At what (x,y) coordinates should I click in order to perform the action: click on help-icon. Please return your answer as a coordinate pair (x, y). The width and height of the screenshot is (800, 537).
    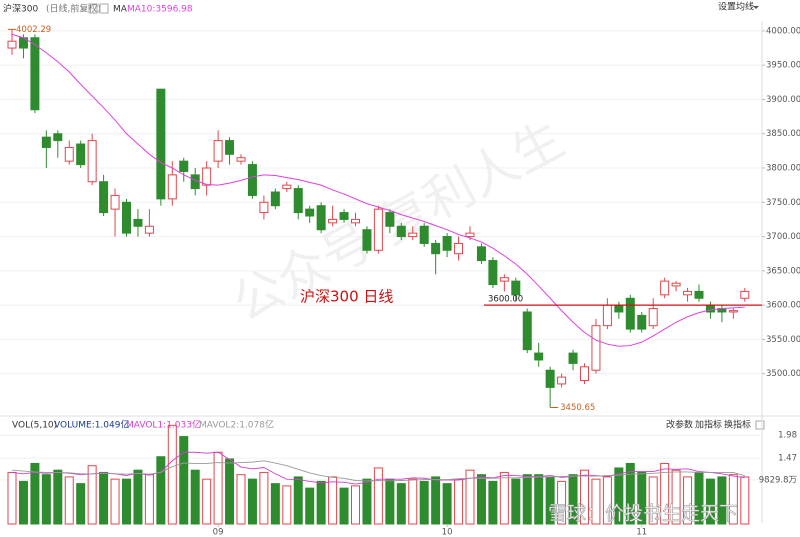
    Looking at the image, I should click on (93, 8).